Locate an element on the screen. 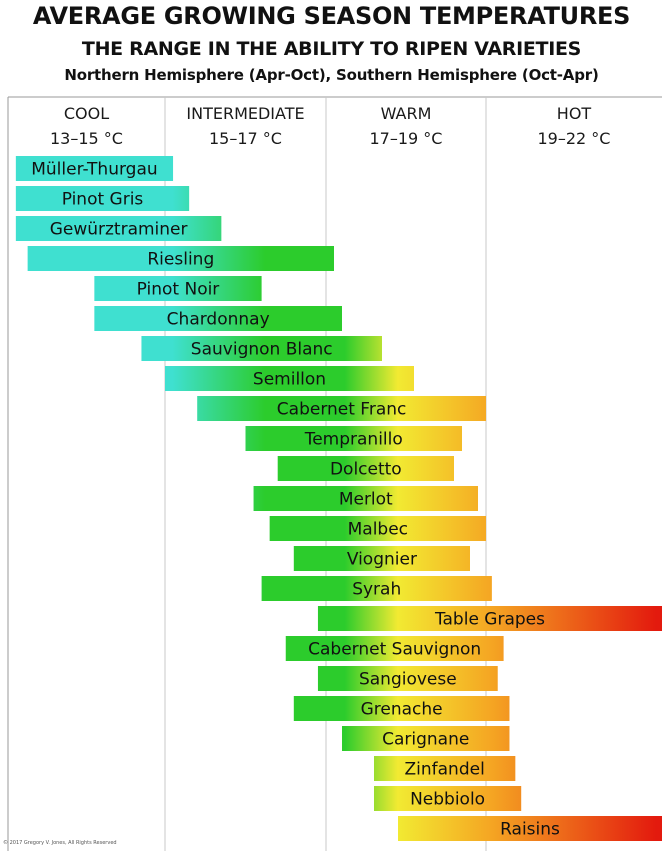  bar-label-cabernet-sauvignon: Cabernet Sauvignon is located at coordinates (394, 650).